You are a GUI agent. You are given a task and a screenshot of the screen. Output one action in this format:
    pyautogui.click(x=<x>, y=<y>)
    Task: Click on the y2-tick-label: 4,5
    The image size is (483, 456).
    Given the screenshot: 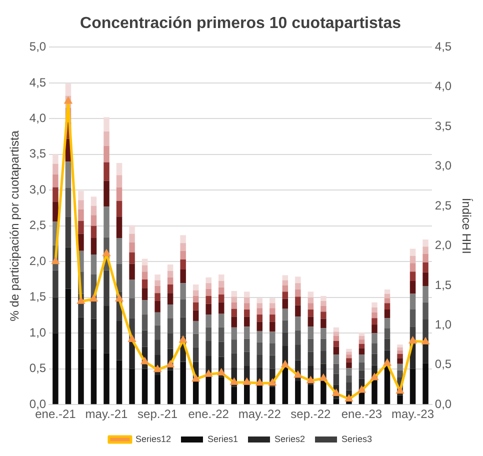 What is the action you would take?
    pyautogui.click(x=443, y=47)
    